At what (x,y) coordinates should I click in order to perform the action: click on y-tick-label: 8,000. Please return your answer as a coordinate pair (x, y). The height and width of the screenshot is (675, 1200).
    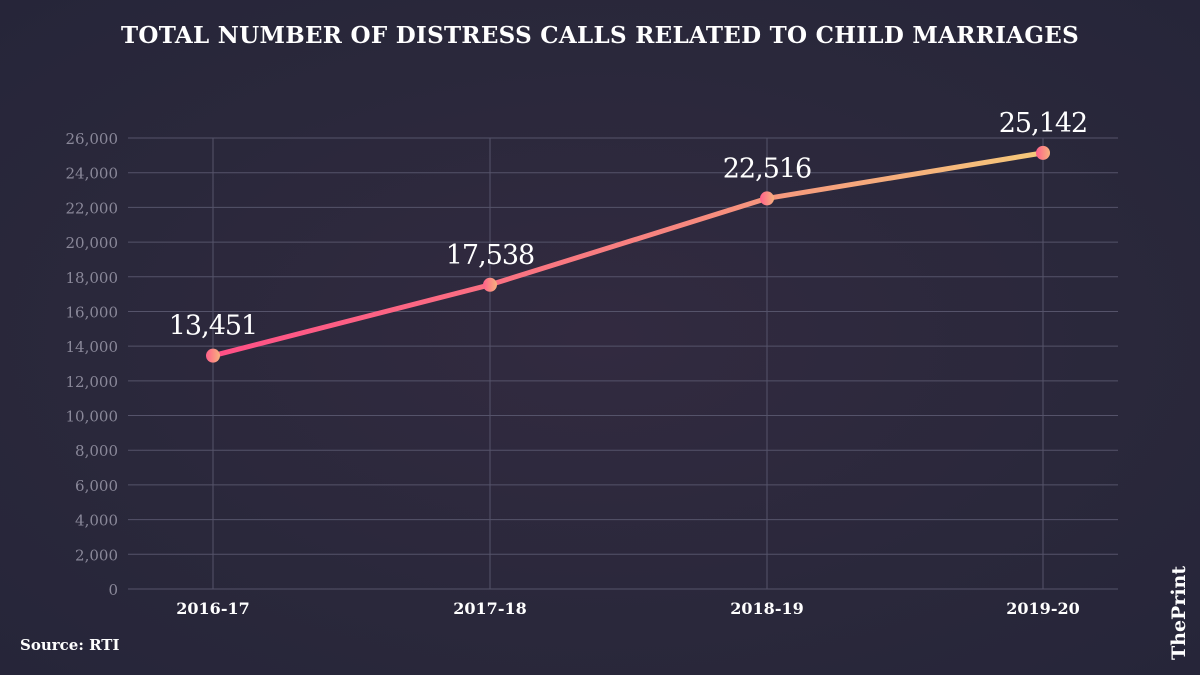
    Looking at the image, I should click on (96, 451).